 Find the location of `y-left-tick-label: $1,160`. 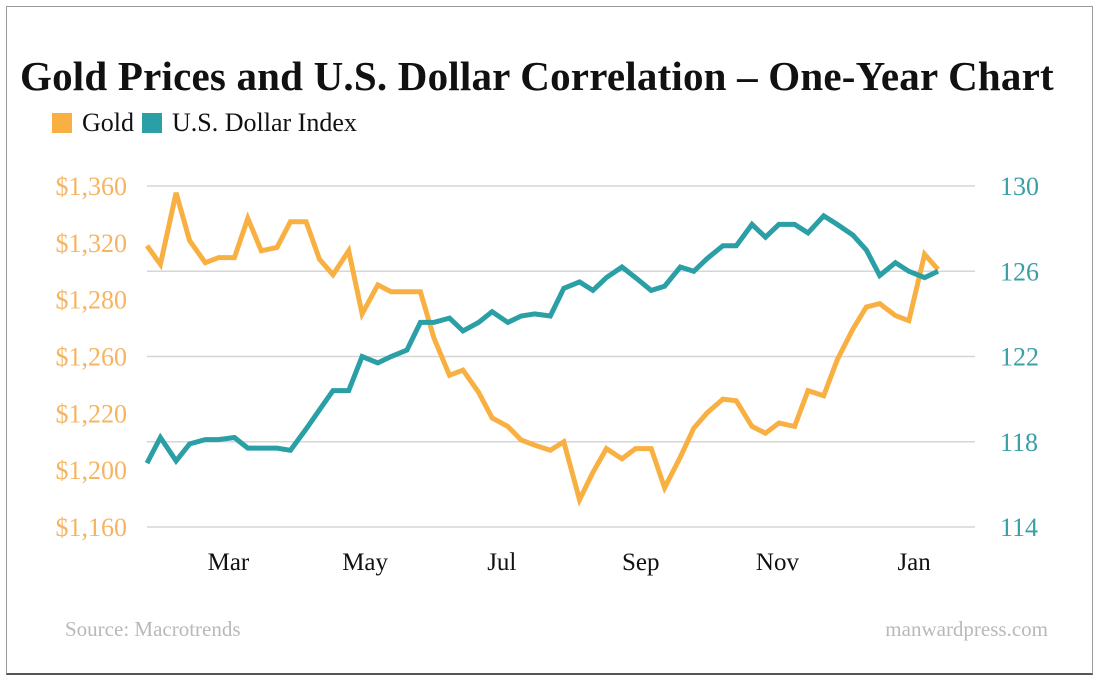

y-left-tick-label: $1,160 is located at coordinates (92, 527).